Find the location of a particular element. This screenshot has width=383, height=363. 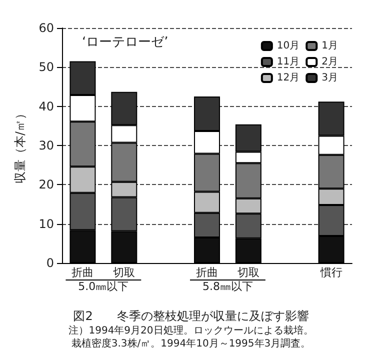

legend-label: 10月 is located at coordinates (288, 46).